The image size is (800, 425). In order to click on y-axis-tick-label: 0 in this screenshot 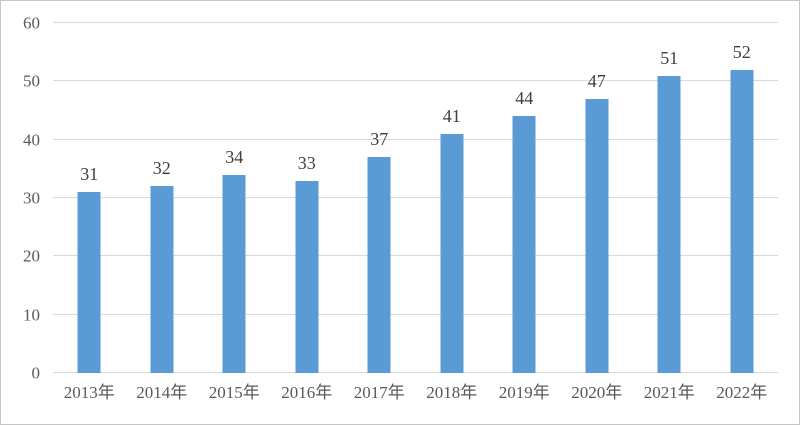, I will do `click(36, 373)`.